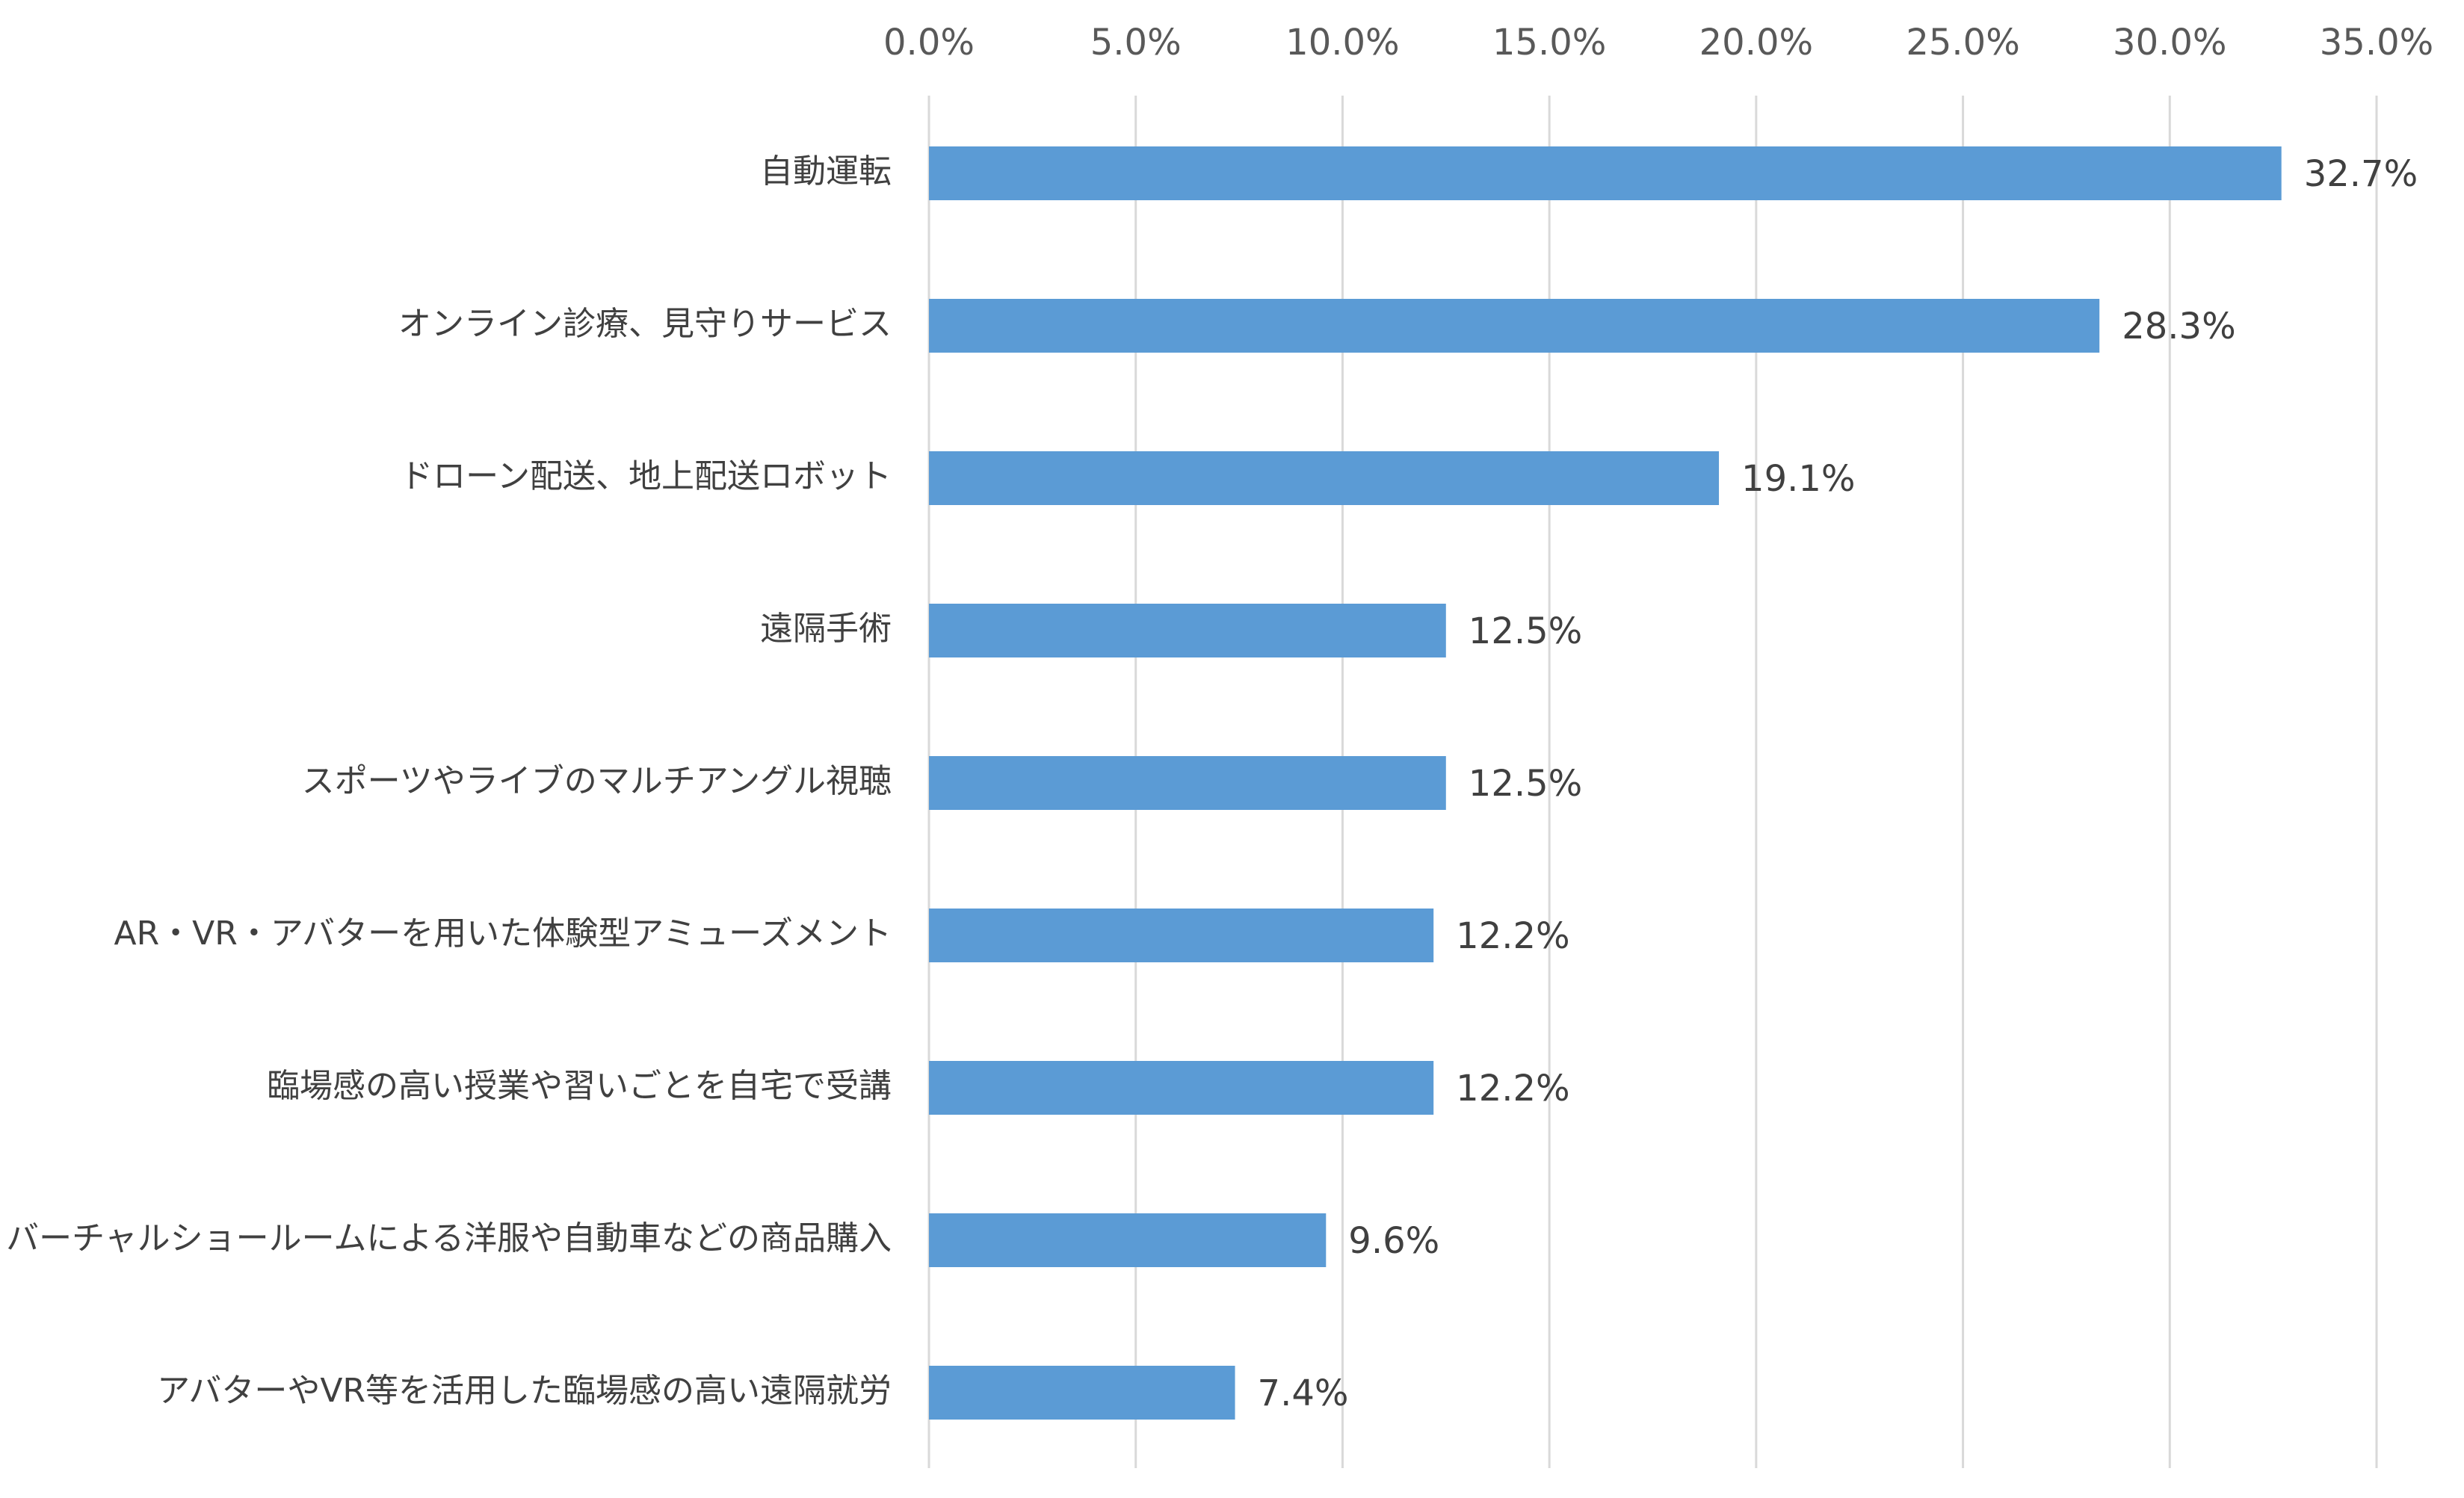 The width and height of the screenshot is (2464, 1498). I want to click on category-label: 遠隔手術, so click(826, 629).